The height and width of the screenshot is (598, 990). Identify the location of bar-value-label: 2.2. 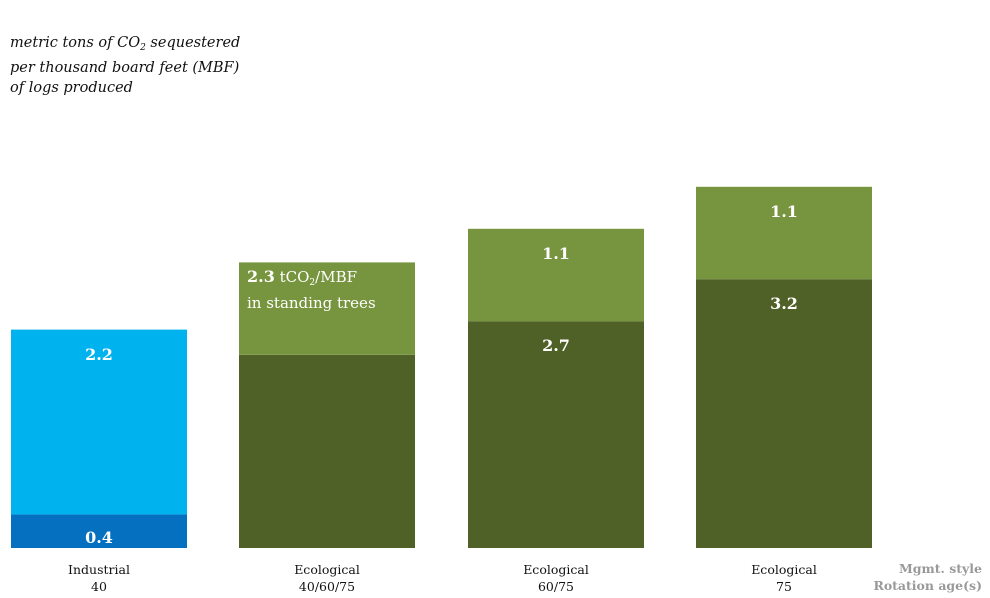
(99, 354).